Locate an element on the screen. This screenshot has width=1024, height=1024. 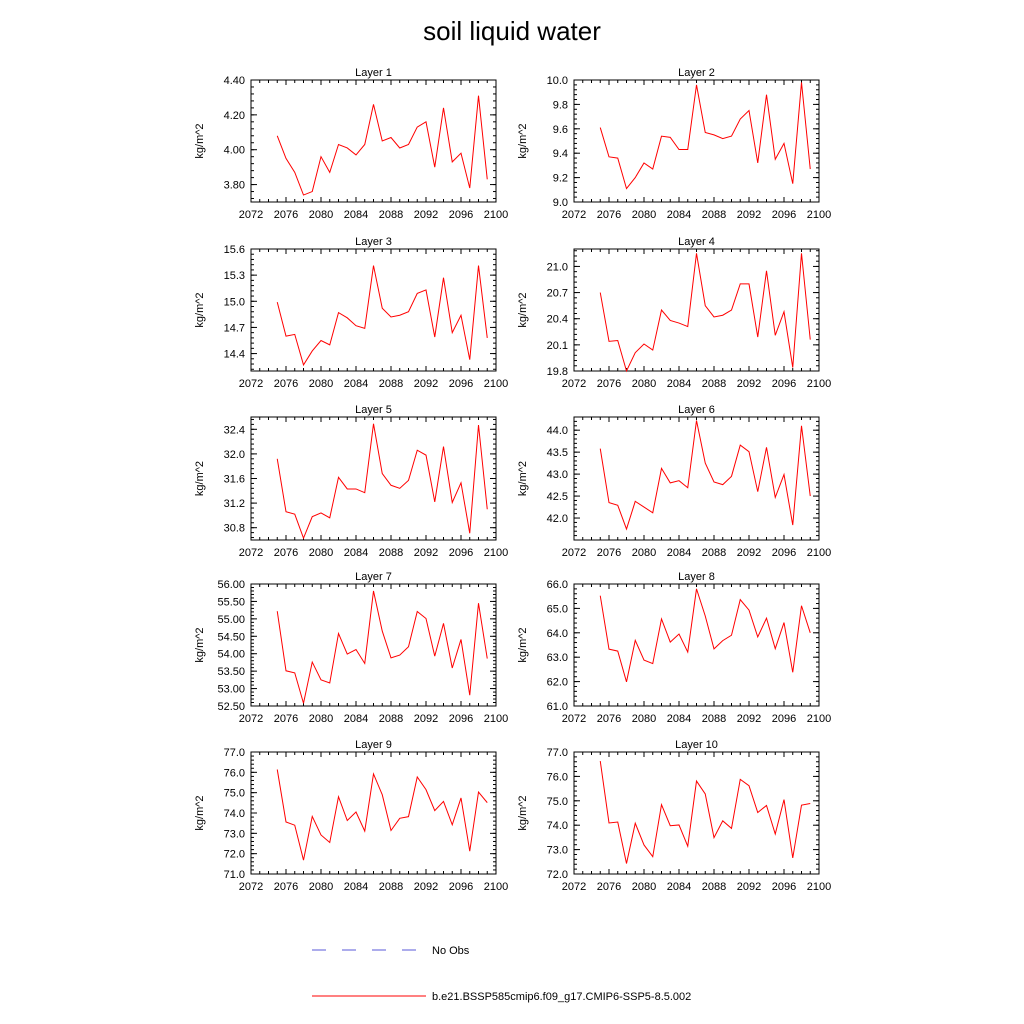
y-tick-label: 3.80 is located at coordinates (234, 186).